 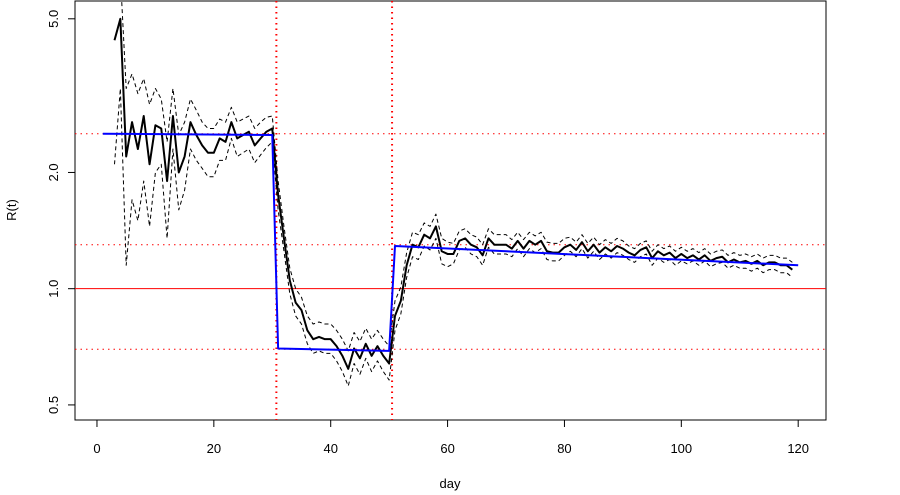 What do you see at coordinates (564, 448) in the screenshot?
I see `x-tick-label: 80` at bounding box center [564, 448].